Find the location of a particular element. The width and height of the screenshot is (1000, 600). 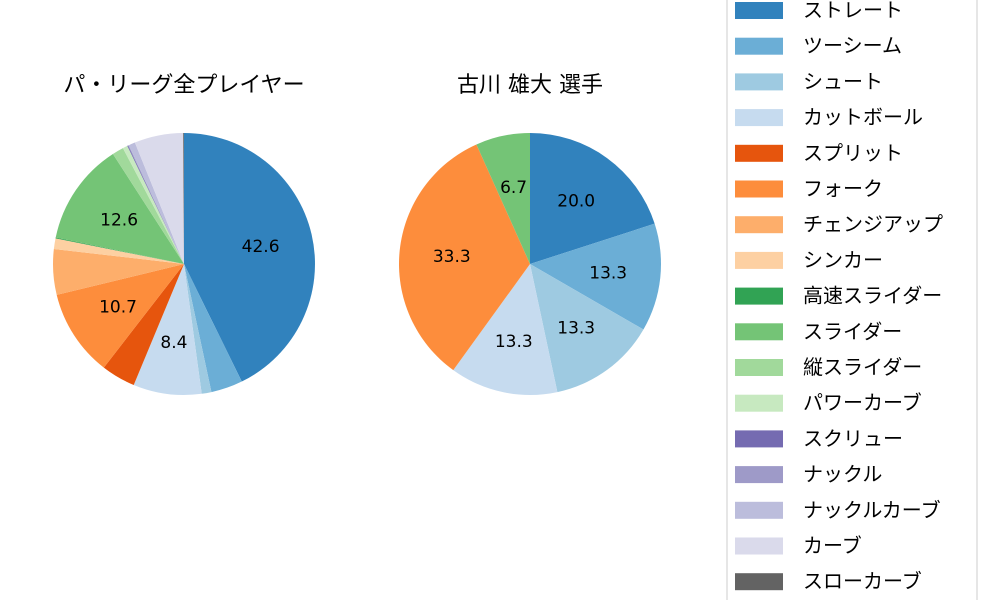

legend-label-2: シュート is located at coordinates (843, 81).